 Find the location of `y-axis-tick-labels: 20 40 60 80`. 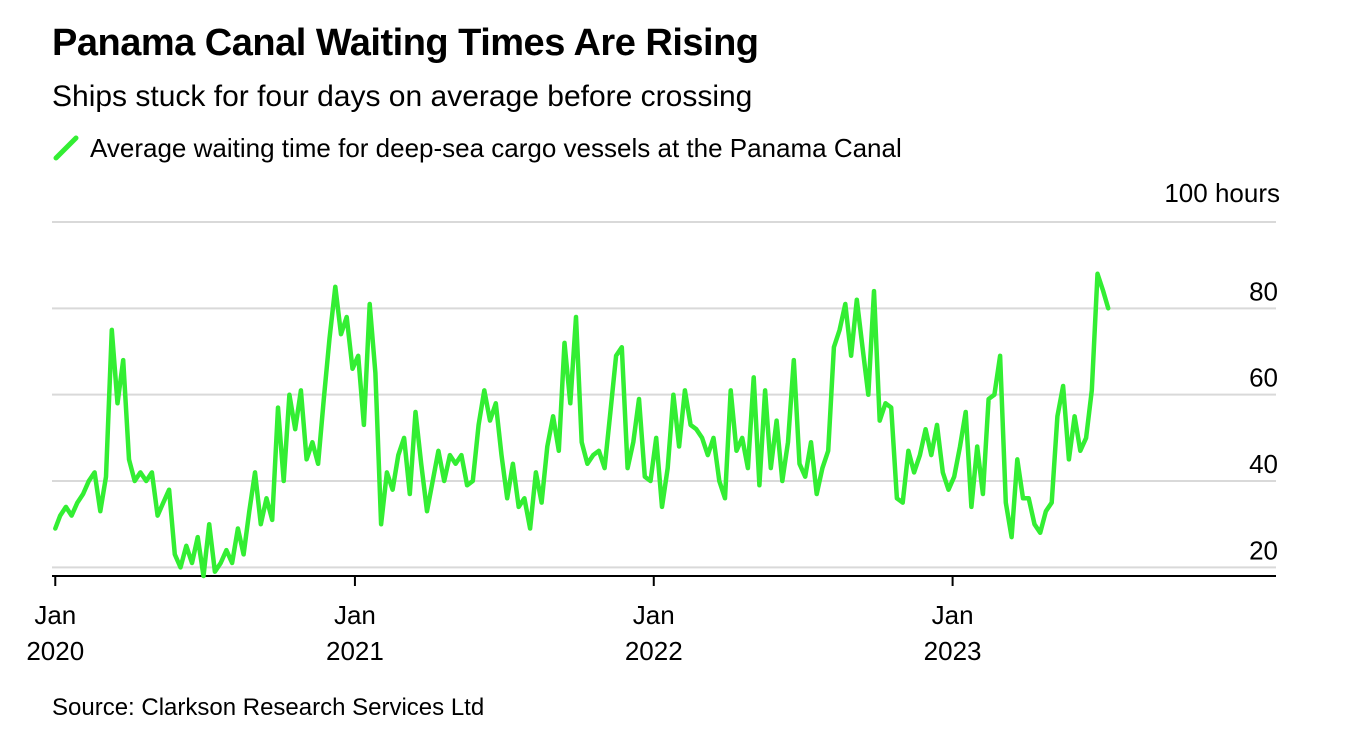

y-axis-tick-labels: 20 40 60 80 is located at coordinates (1263, 420).